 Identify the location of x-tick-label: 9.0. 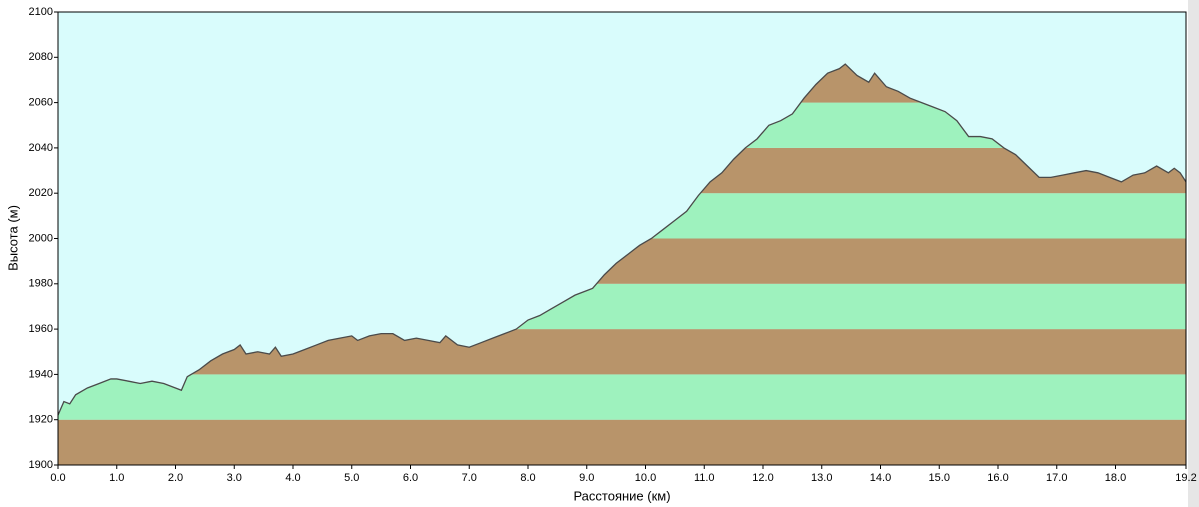
(586, 478).